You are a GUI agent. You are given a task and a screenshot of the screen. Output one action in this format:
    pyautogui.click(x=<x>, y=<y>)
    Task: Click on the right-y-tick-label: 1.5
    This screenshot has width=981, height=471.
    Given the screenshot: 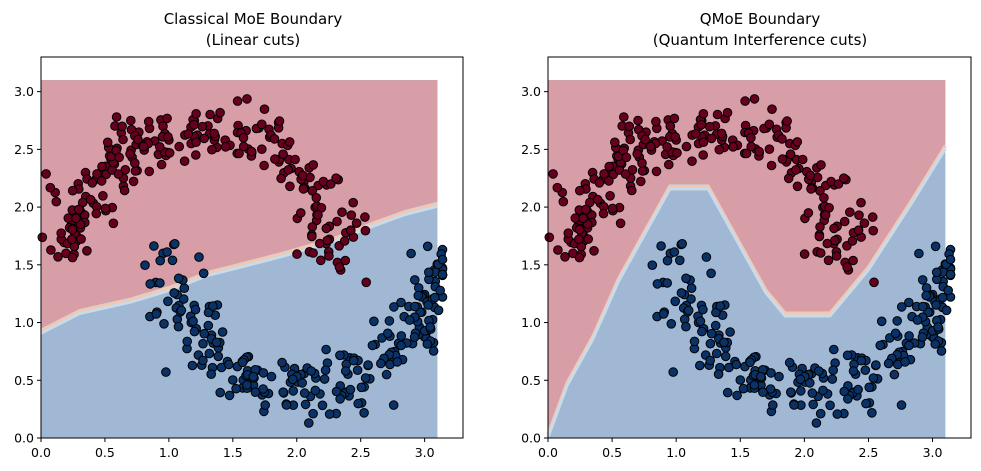 What is the action you would take?
    pyautogui.click(x=531, y=264)
    